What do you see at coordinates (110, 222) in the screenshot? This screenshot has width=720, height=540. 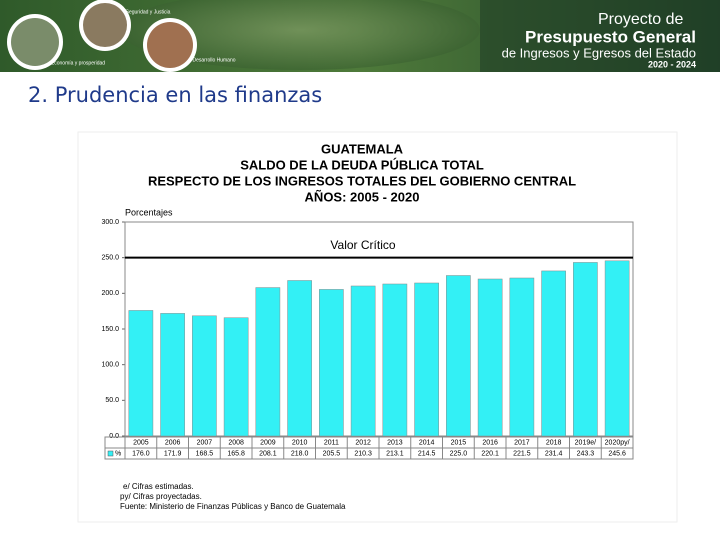 I see `y-tick-label: 300.0` at bounding box center [110, 222].